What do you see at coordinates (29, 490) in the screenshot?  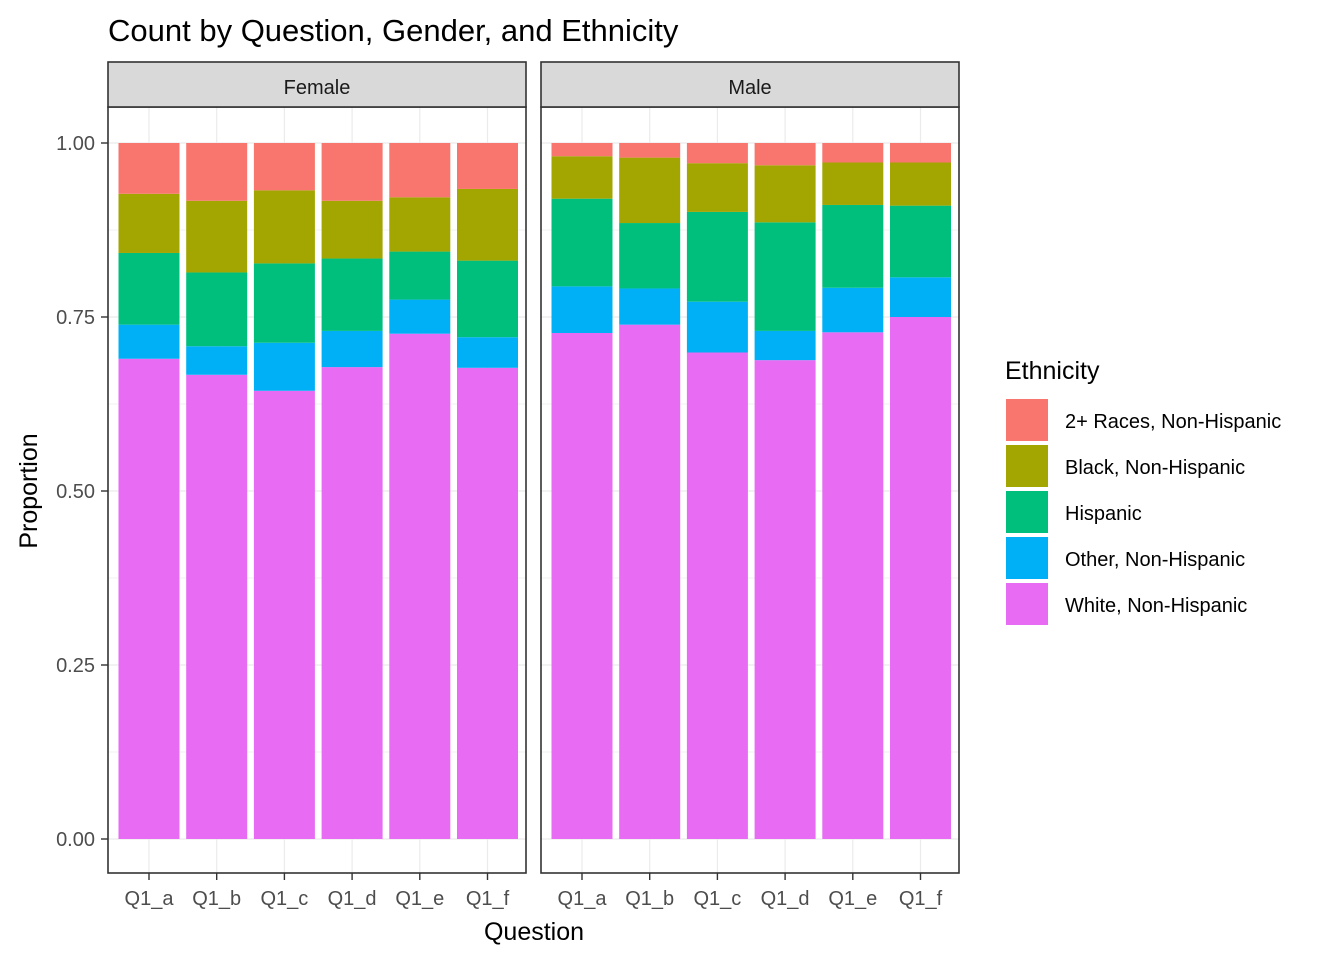 I see `y-axis-title: Proportion` at bounding box center [29, 490].